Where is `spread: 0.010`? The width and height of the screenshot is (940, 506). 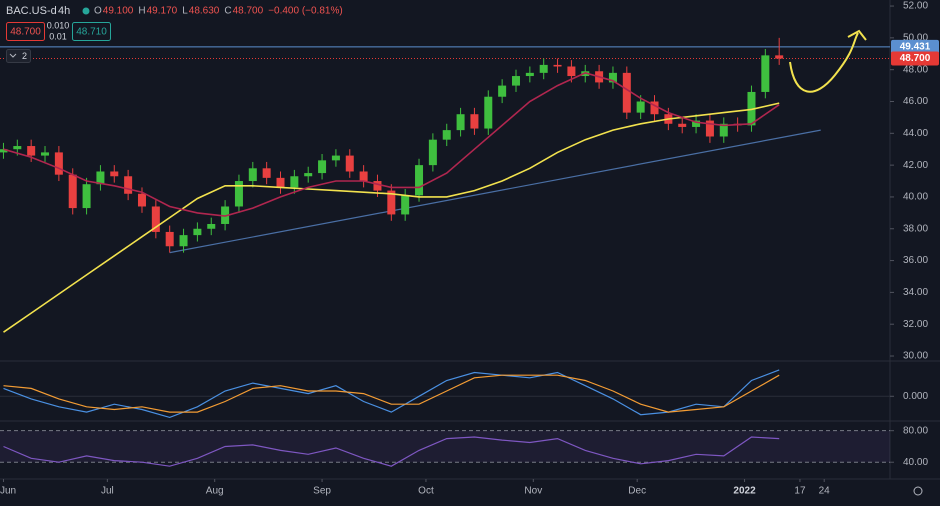
spread: 0.010 is located at coordinates (58, 25).